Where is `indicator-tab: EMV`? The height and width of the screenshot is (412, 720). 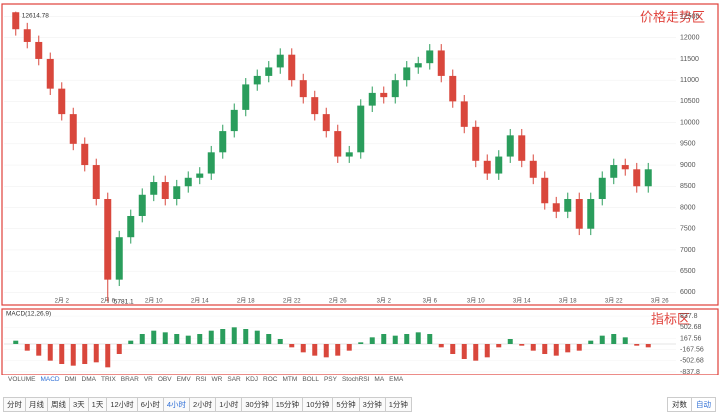
indicator-tab: EMV is located at coordinates (183, 379).